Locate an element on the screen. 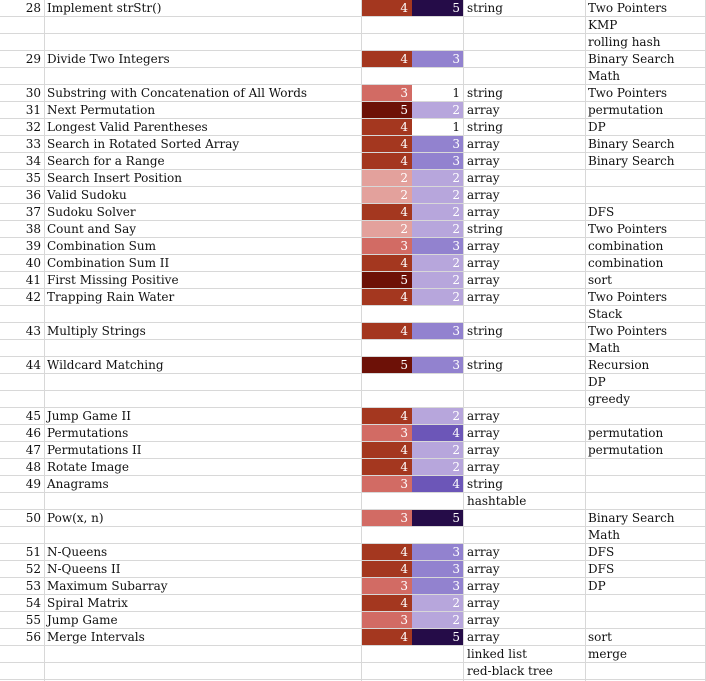  table-row: 48 Rotate Image 4 2 array is located at coordinates (353, 467).